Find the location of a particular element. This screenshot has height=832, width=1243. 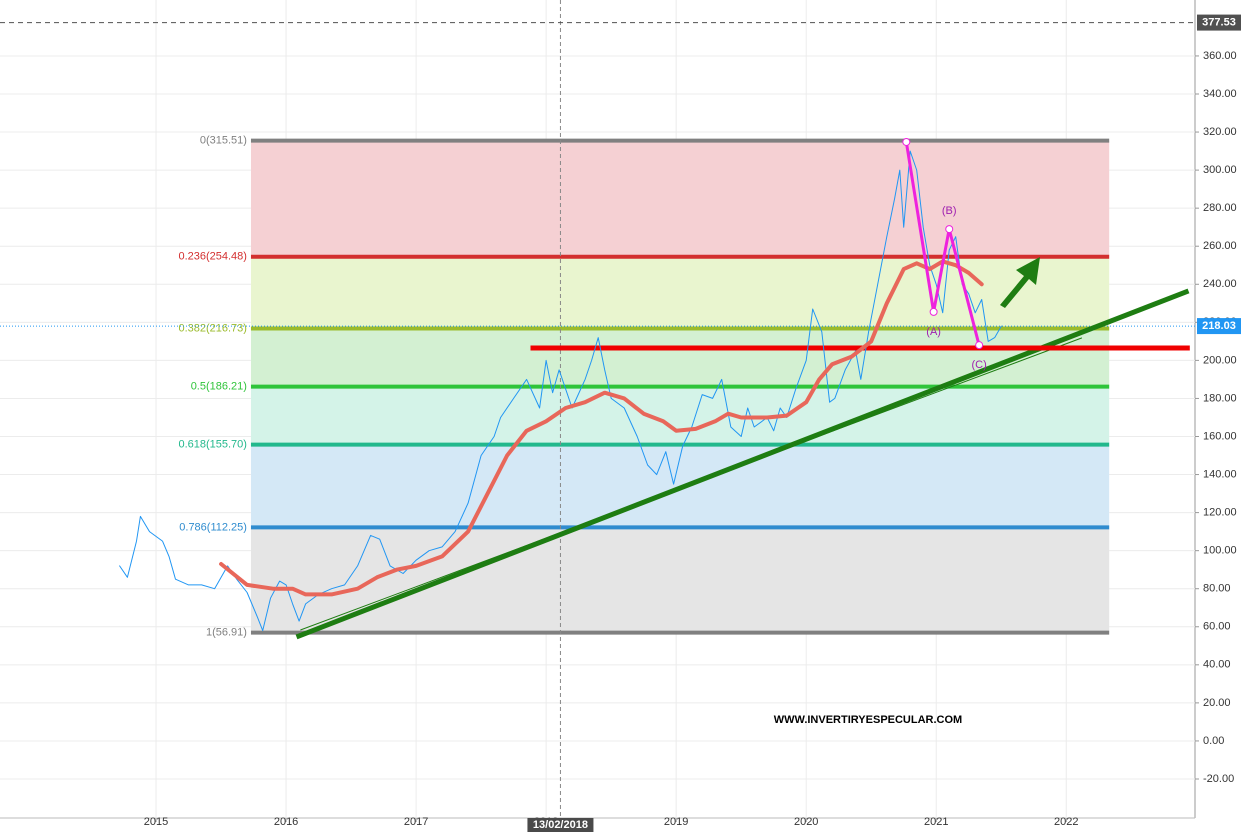

y-tick-label: 360.00 is located at coordinates (1220, 56).